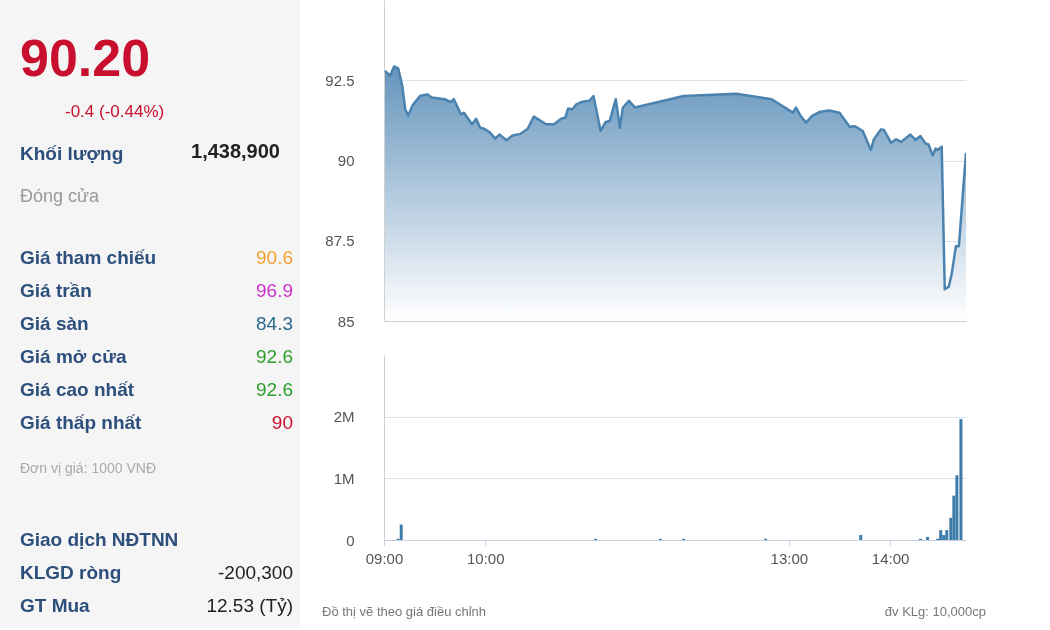 The width and height of the screenshot is (1050, 630). I want to click on text: Đóng cửa, so click(60, 196).